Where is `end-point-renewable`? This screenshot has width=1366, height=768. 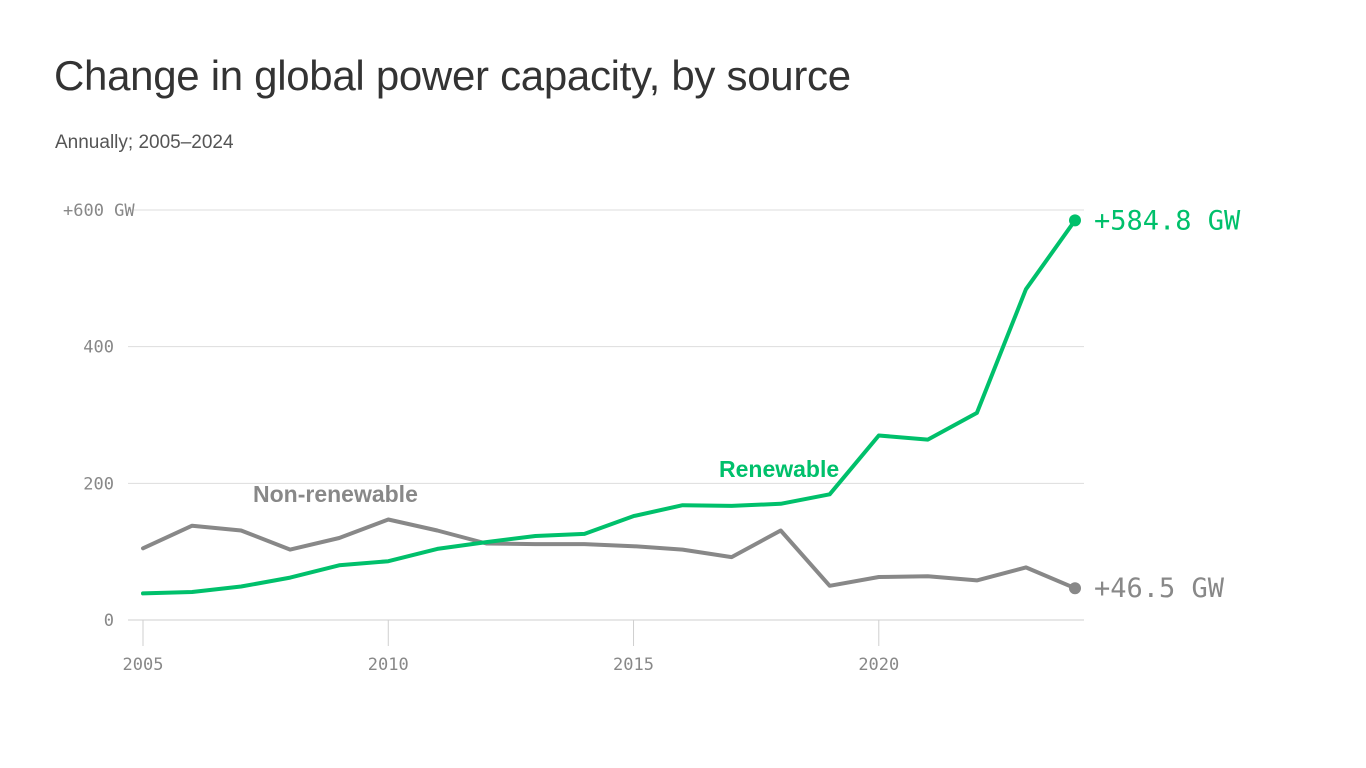 end-point-renewable is located at coordinates (1075, 220).